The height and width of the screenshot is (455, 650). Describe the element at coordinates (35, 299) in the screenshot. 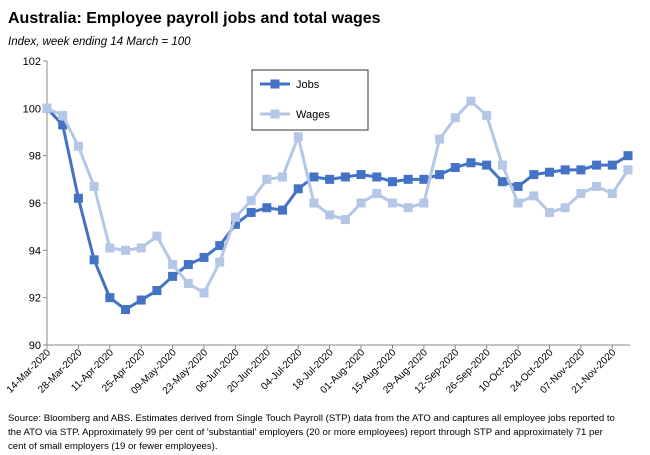

I see `y-tick-label: 92` at that location.